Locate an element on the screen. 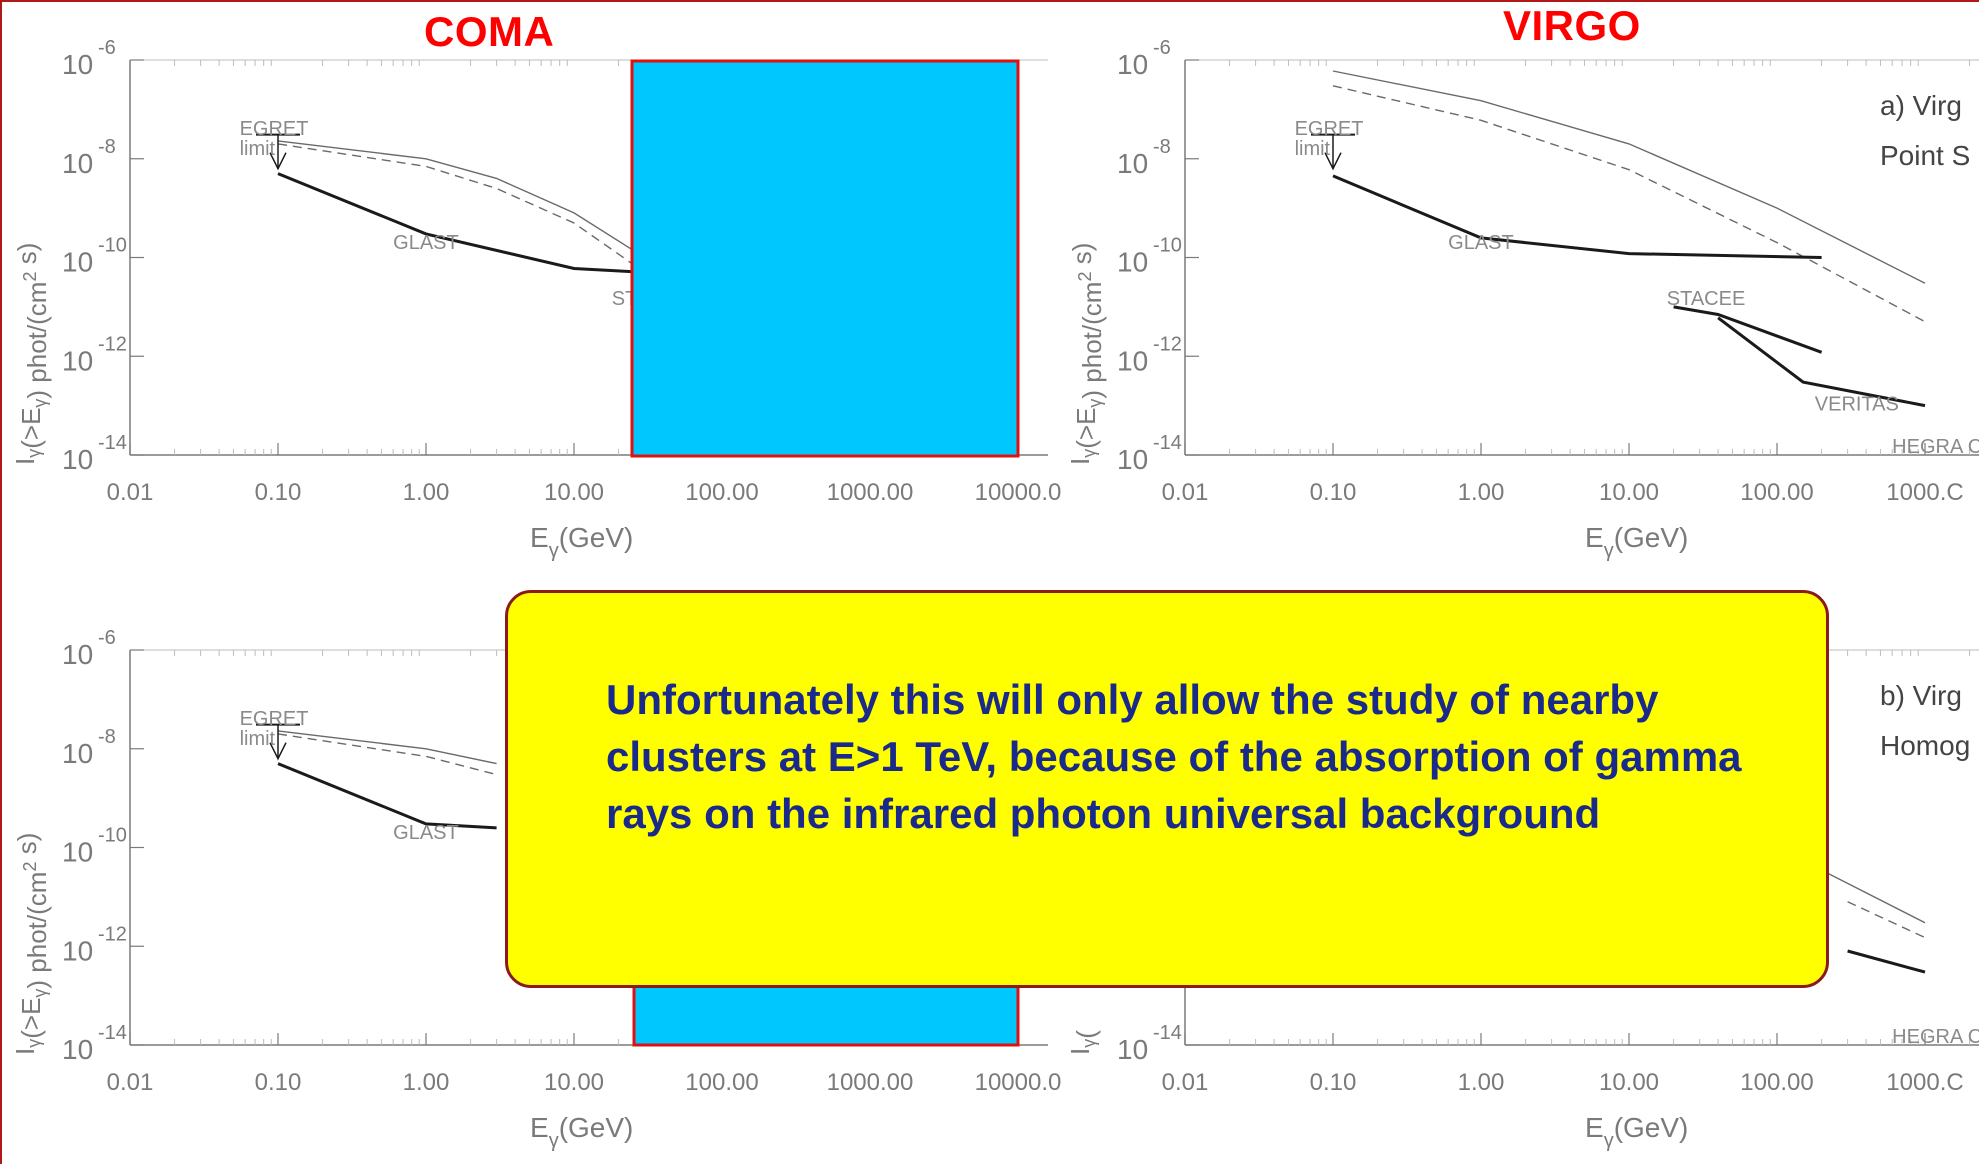 The height and width of the screenshot is (1164, 1979). coma-bottom-x-tick-label: 100.00 is located at coordinates (721, 1082).